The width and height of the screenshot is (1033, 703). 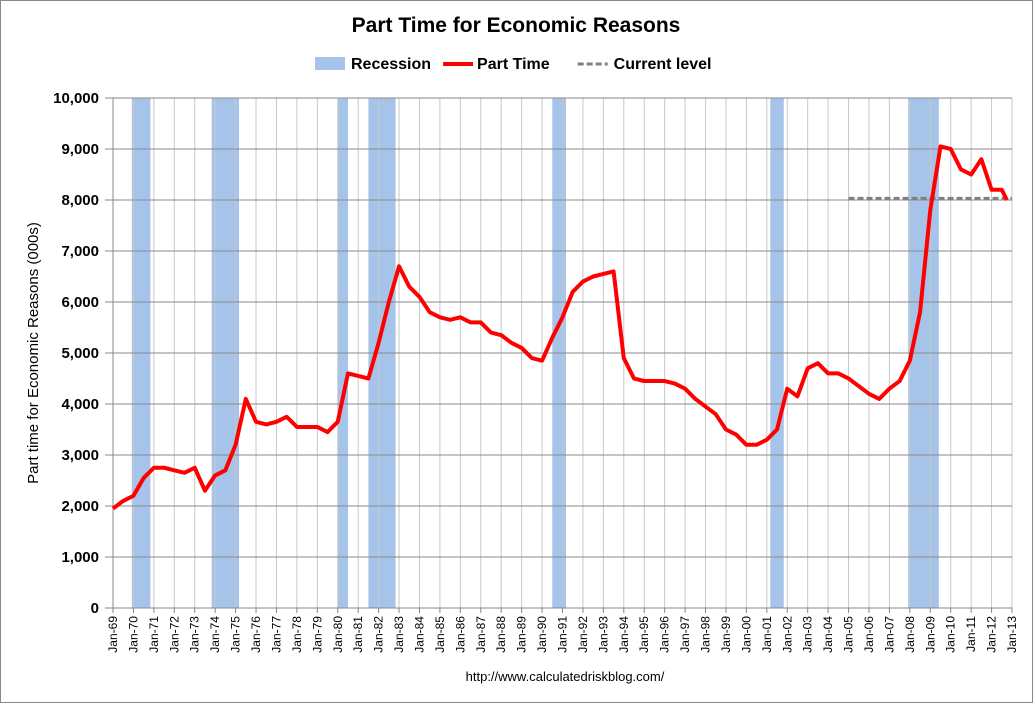 What do you see at coordinates (154, 634) in the screenshot?
I see `x-tick-label: Jan-71` at bounding box center [154, 634].